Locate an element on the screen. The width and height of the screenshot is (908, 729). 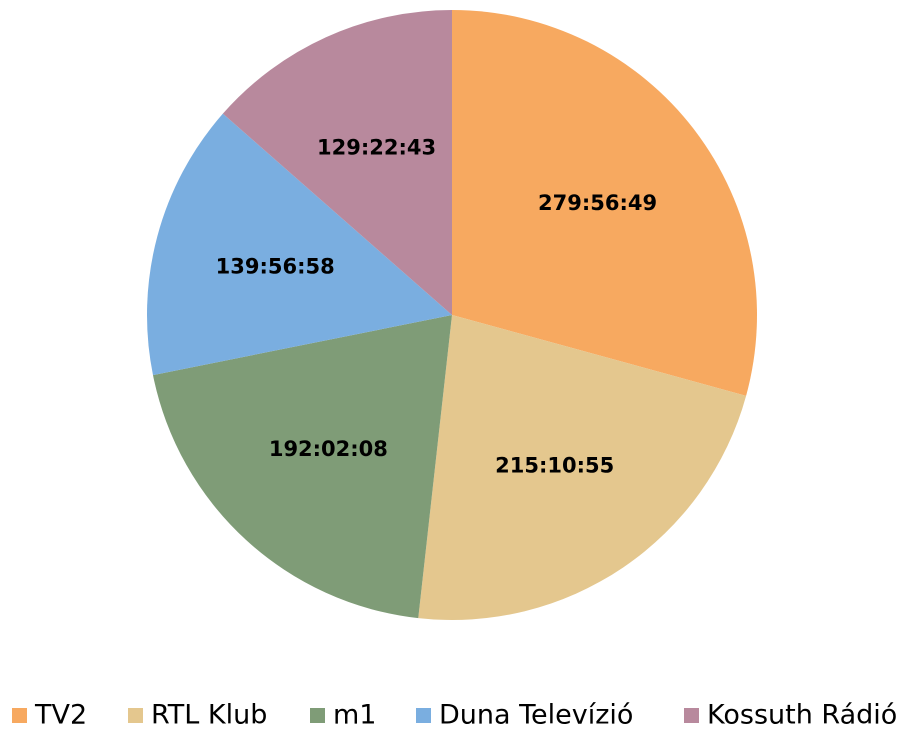
slice-label: 192:02:08 is located at coordinates (328, 449).